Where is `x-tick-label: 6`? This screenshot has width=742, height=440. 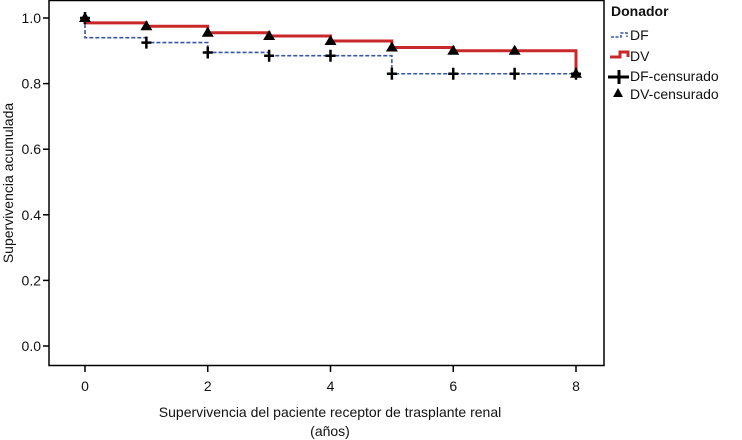
x-tick-label: 6 is located at coordinates (453, 386).